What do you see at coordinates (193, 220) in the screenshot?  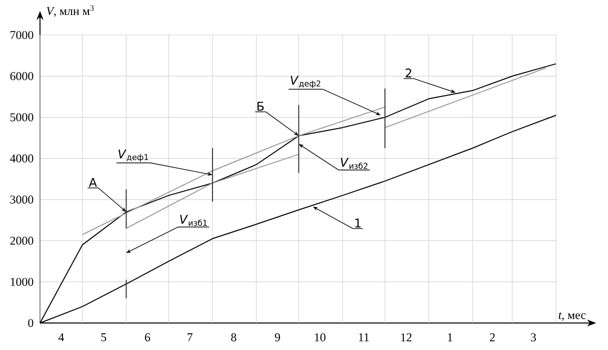 I see `annotation: V$_{изб1}$` at bounding box center [193, 220].